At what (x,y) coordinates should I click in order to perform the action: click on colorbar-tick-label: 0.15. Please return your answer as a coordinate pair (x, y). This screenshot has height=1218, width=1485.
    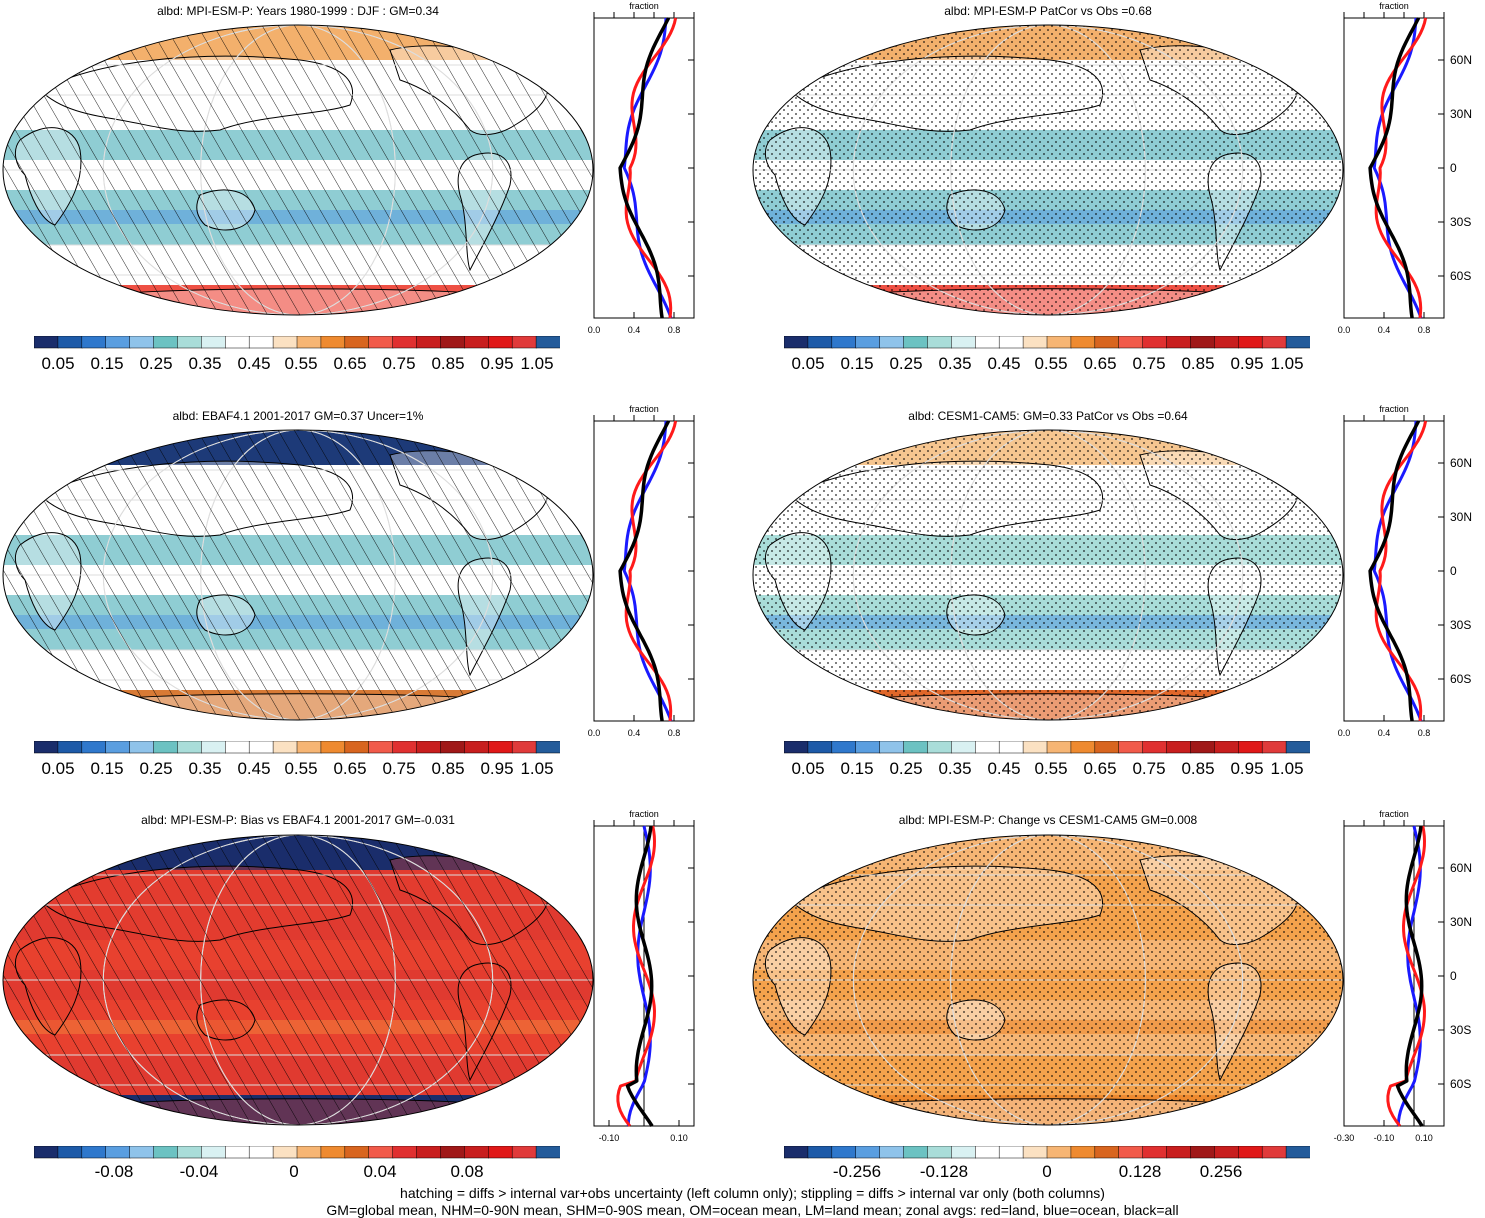
    Looking at the image, I should click on (857, 768).